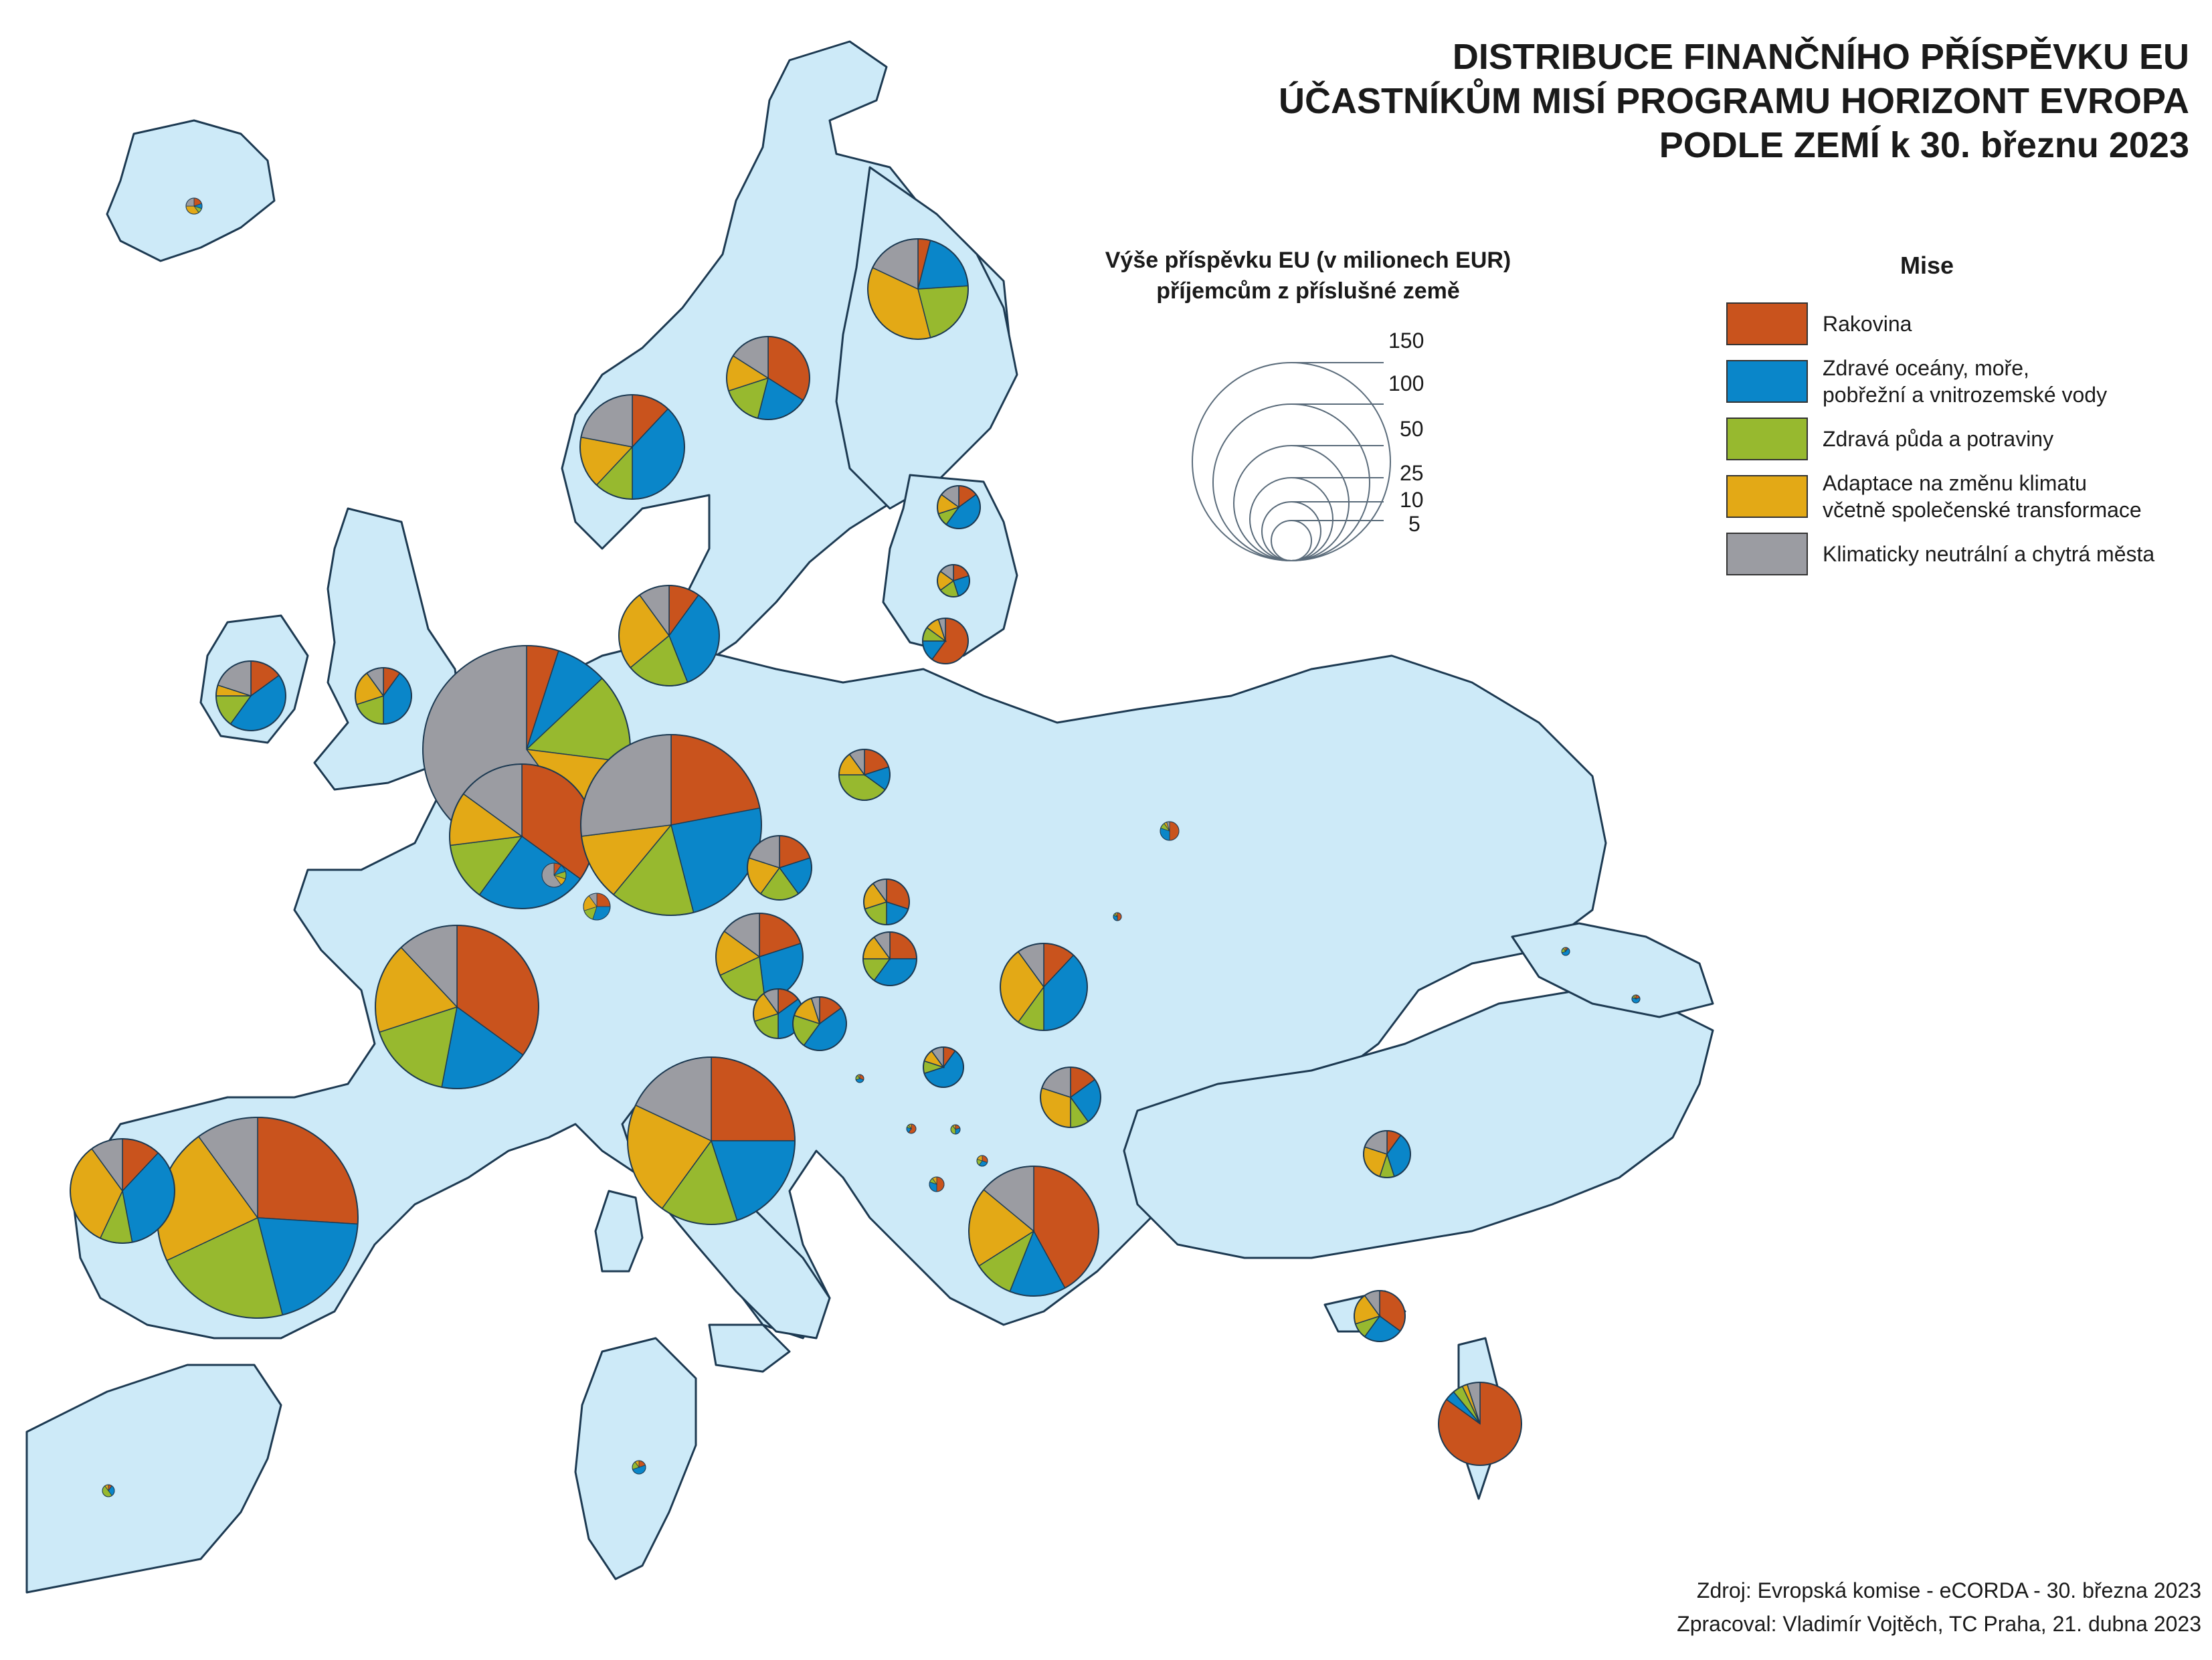 The width and height of the screenshot is (2212, 1660). I want to click on pie-outline-latvia, so click(954, 580).